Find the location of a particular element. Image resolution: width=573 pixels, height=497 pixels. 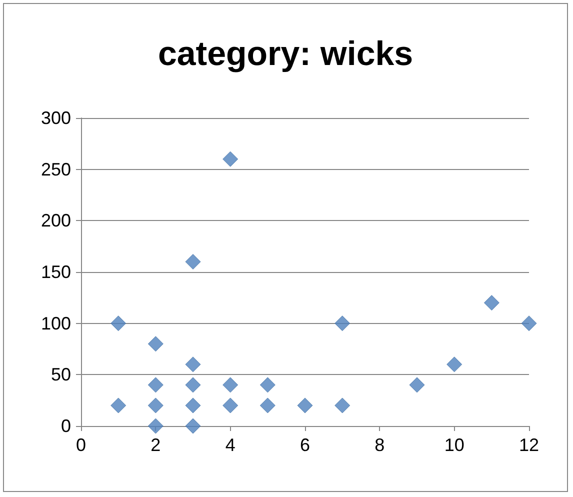

x-tick-label: 6 is located at coordinates (305, 445).